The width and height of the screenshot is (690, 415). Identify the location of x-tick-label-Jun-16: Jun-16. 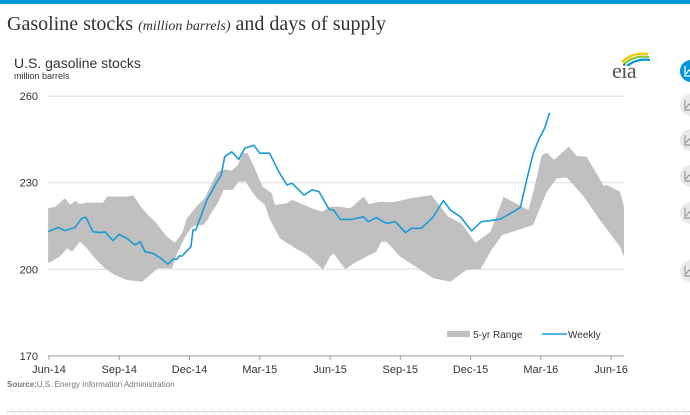
(611, 370).